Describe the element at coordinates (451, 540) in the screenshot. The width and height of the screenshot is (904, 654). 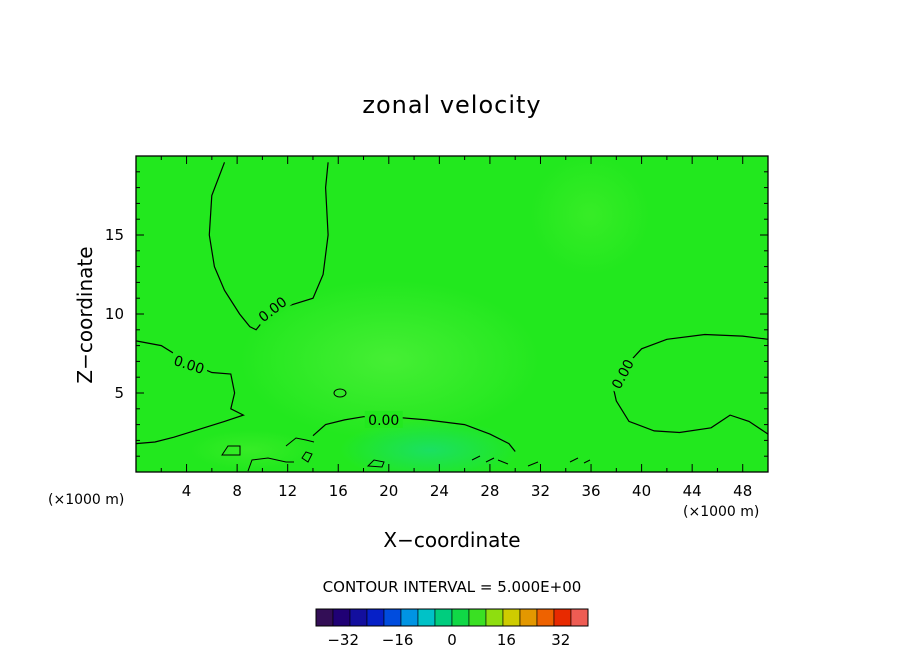
I see `x-axis-title: X−coordinate` at that location.